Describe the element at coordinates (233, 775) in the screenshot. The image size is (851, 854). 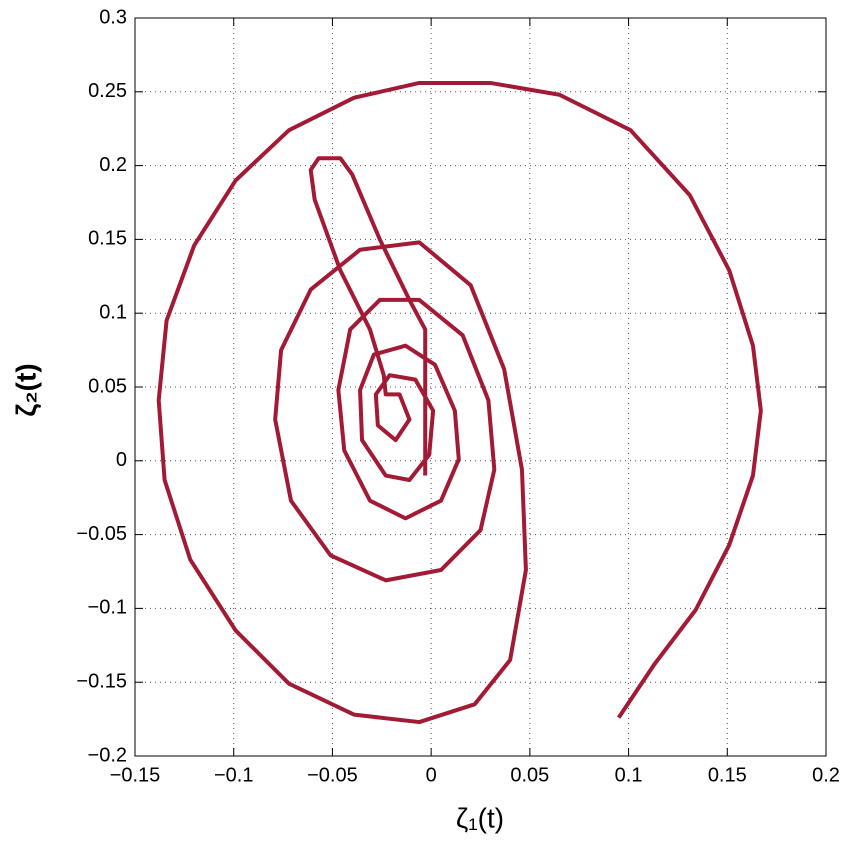
I see `x-tick-label: −0.1` at that location.